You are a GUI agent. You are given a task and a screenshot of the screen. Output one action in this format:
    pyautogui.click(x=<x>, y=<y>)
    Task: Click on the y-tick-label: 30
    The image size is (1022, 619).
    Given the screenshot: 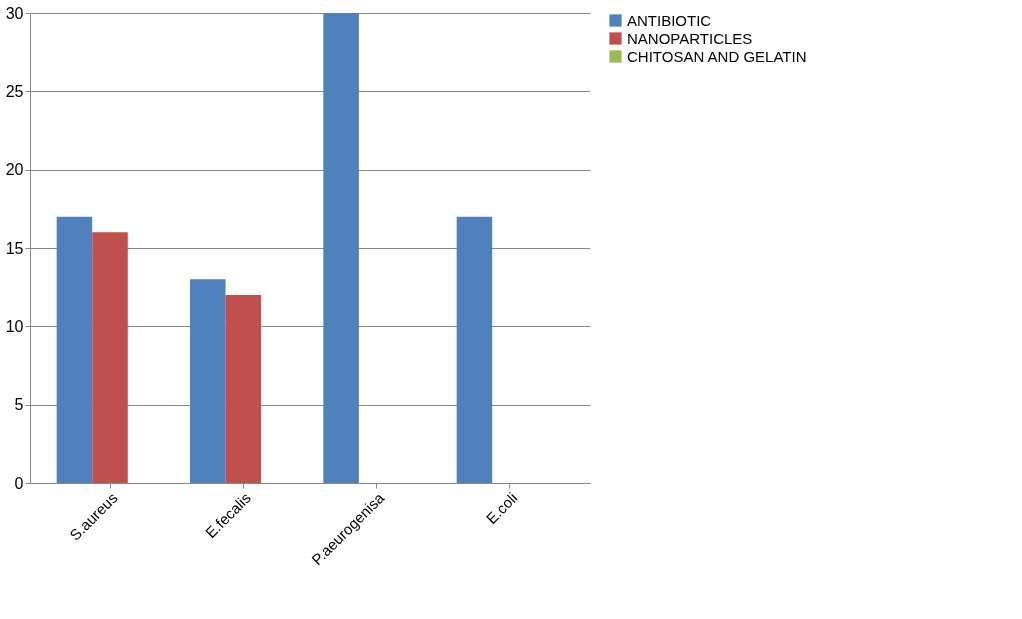 What is the action you would take?
    pyautogui.click(x=14, y=13)
    